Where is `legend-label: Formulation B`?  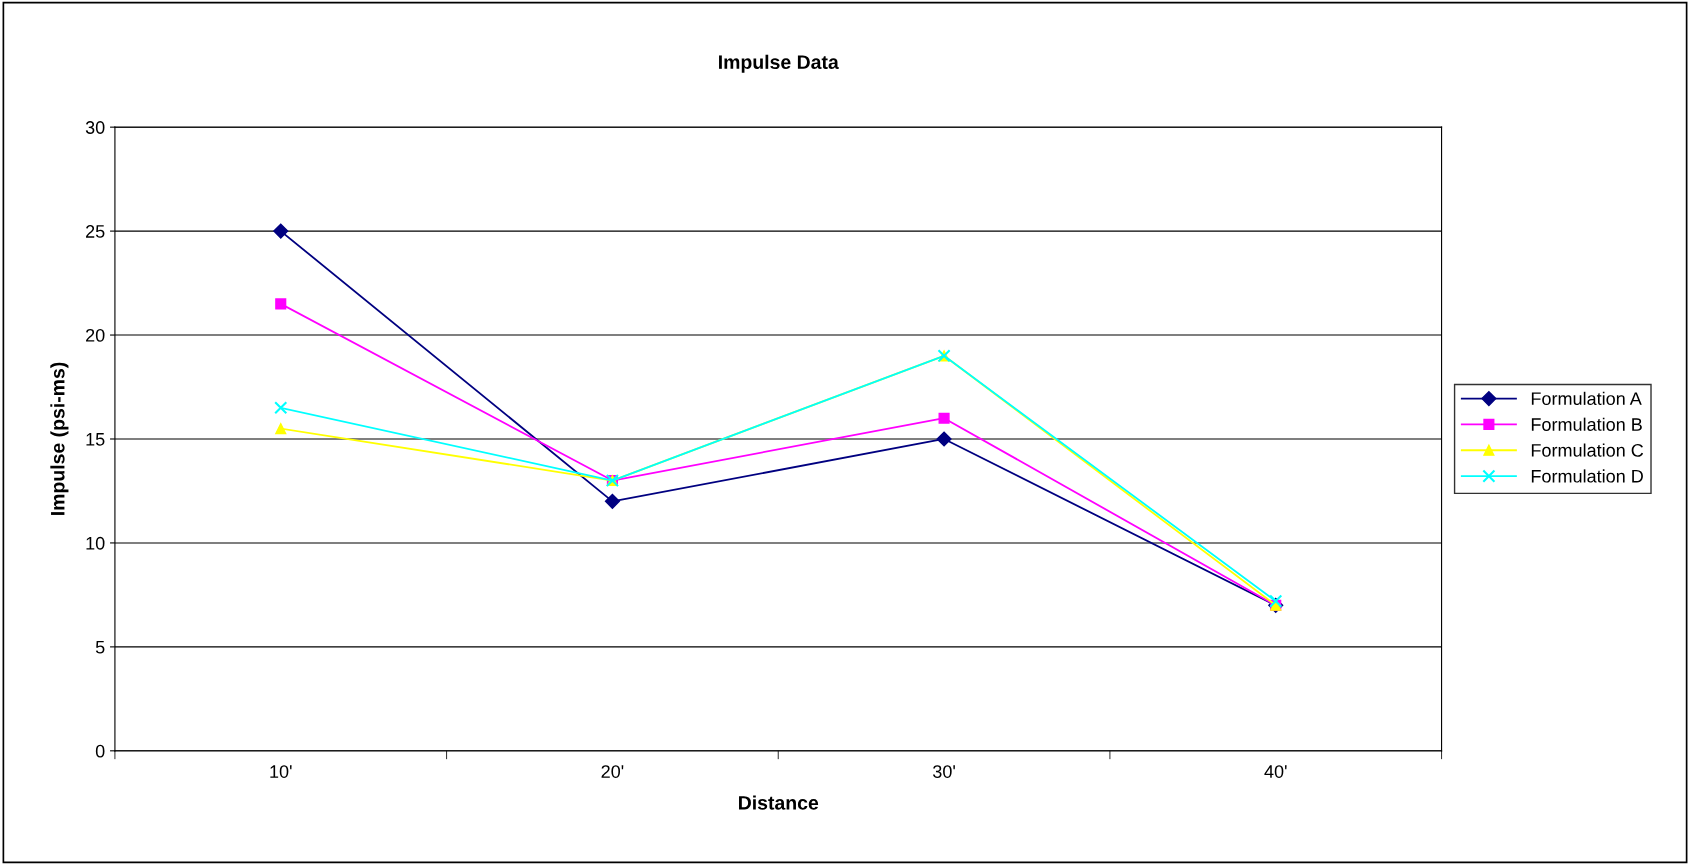
legend-label: Formulation B is located at coordinates (1586, 424).